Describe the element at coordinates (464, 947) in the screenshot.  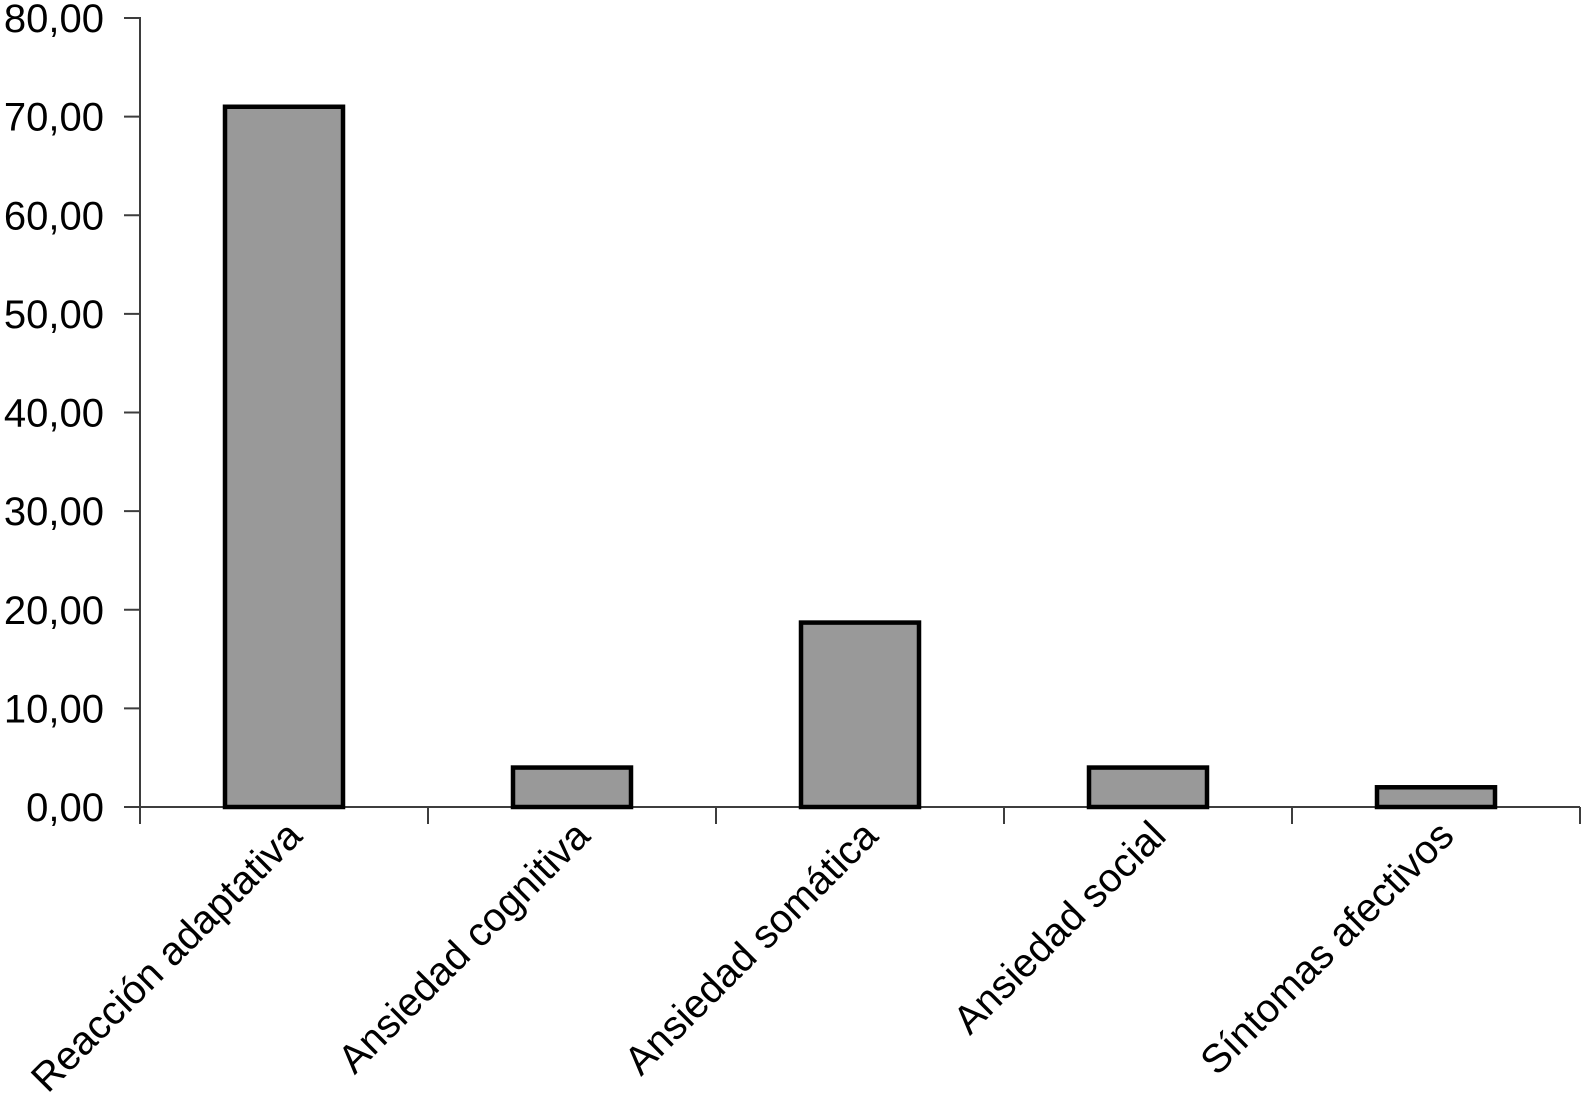
I see `x-category-label-1: Ansiedad cognitiva` at that location.